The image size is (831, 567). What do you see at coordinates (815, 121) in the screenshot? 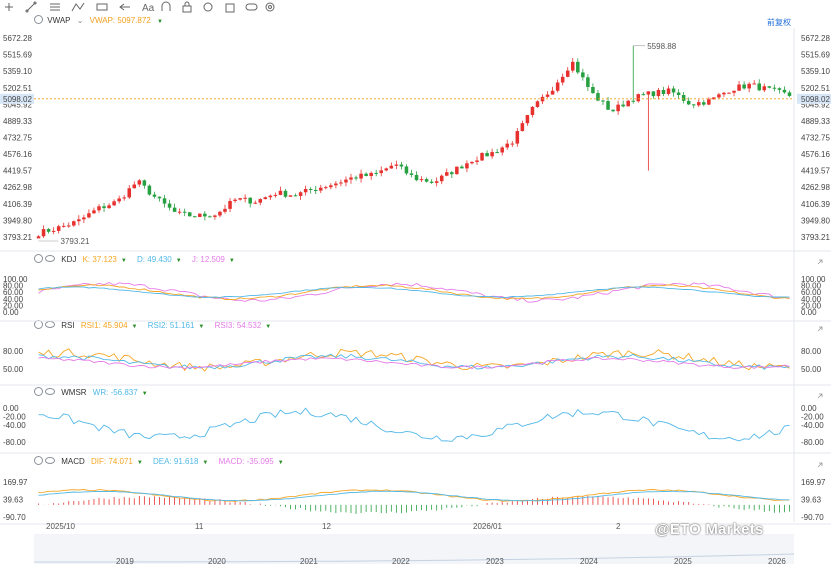
I see `main-right-tick-label: 4889.33` at bounding box center [815, 121].